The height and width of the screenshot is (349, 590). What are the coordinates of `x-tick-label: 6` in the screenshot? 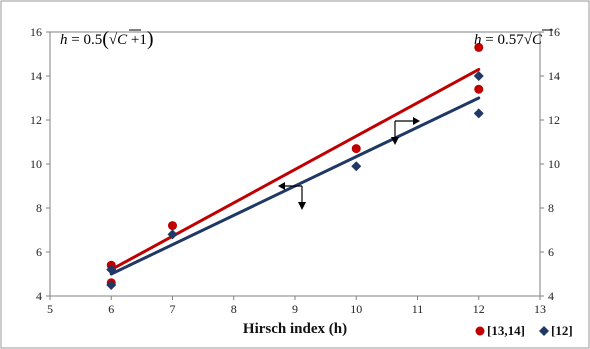 It's located at (111, 309).